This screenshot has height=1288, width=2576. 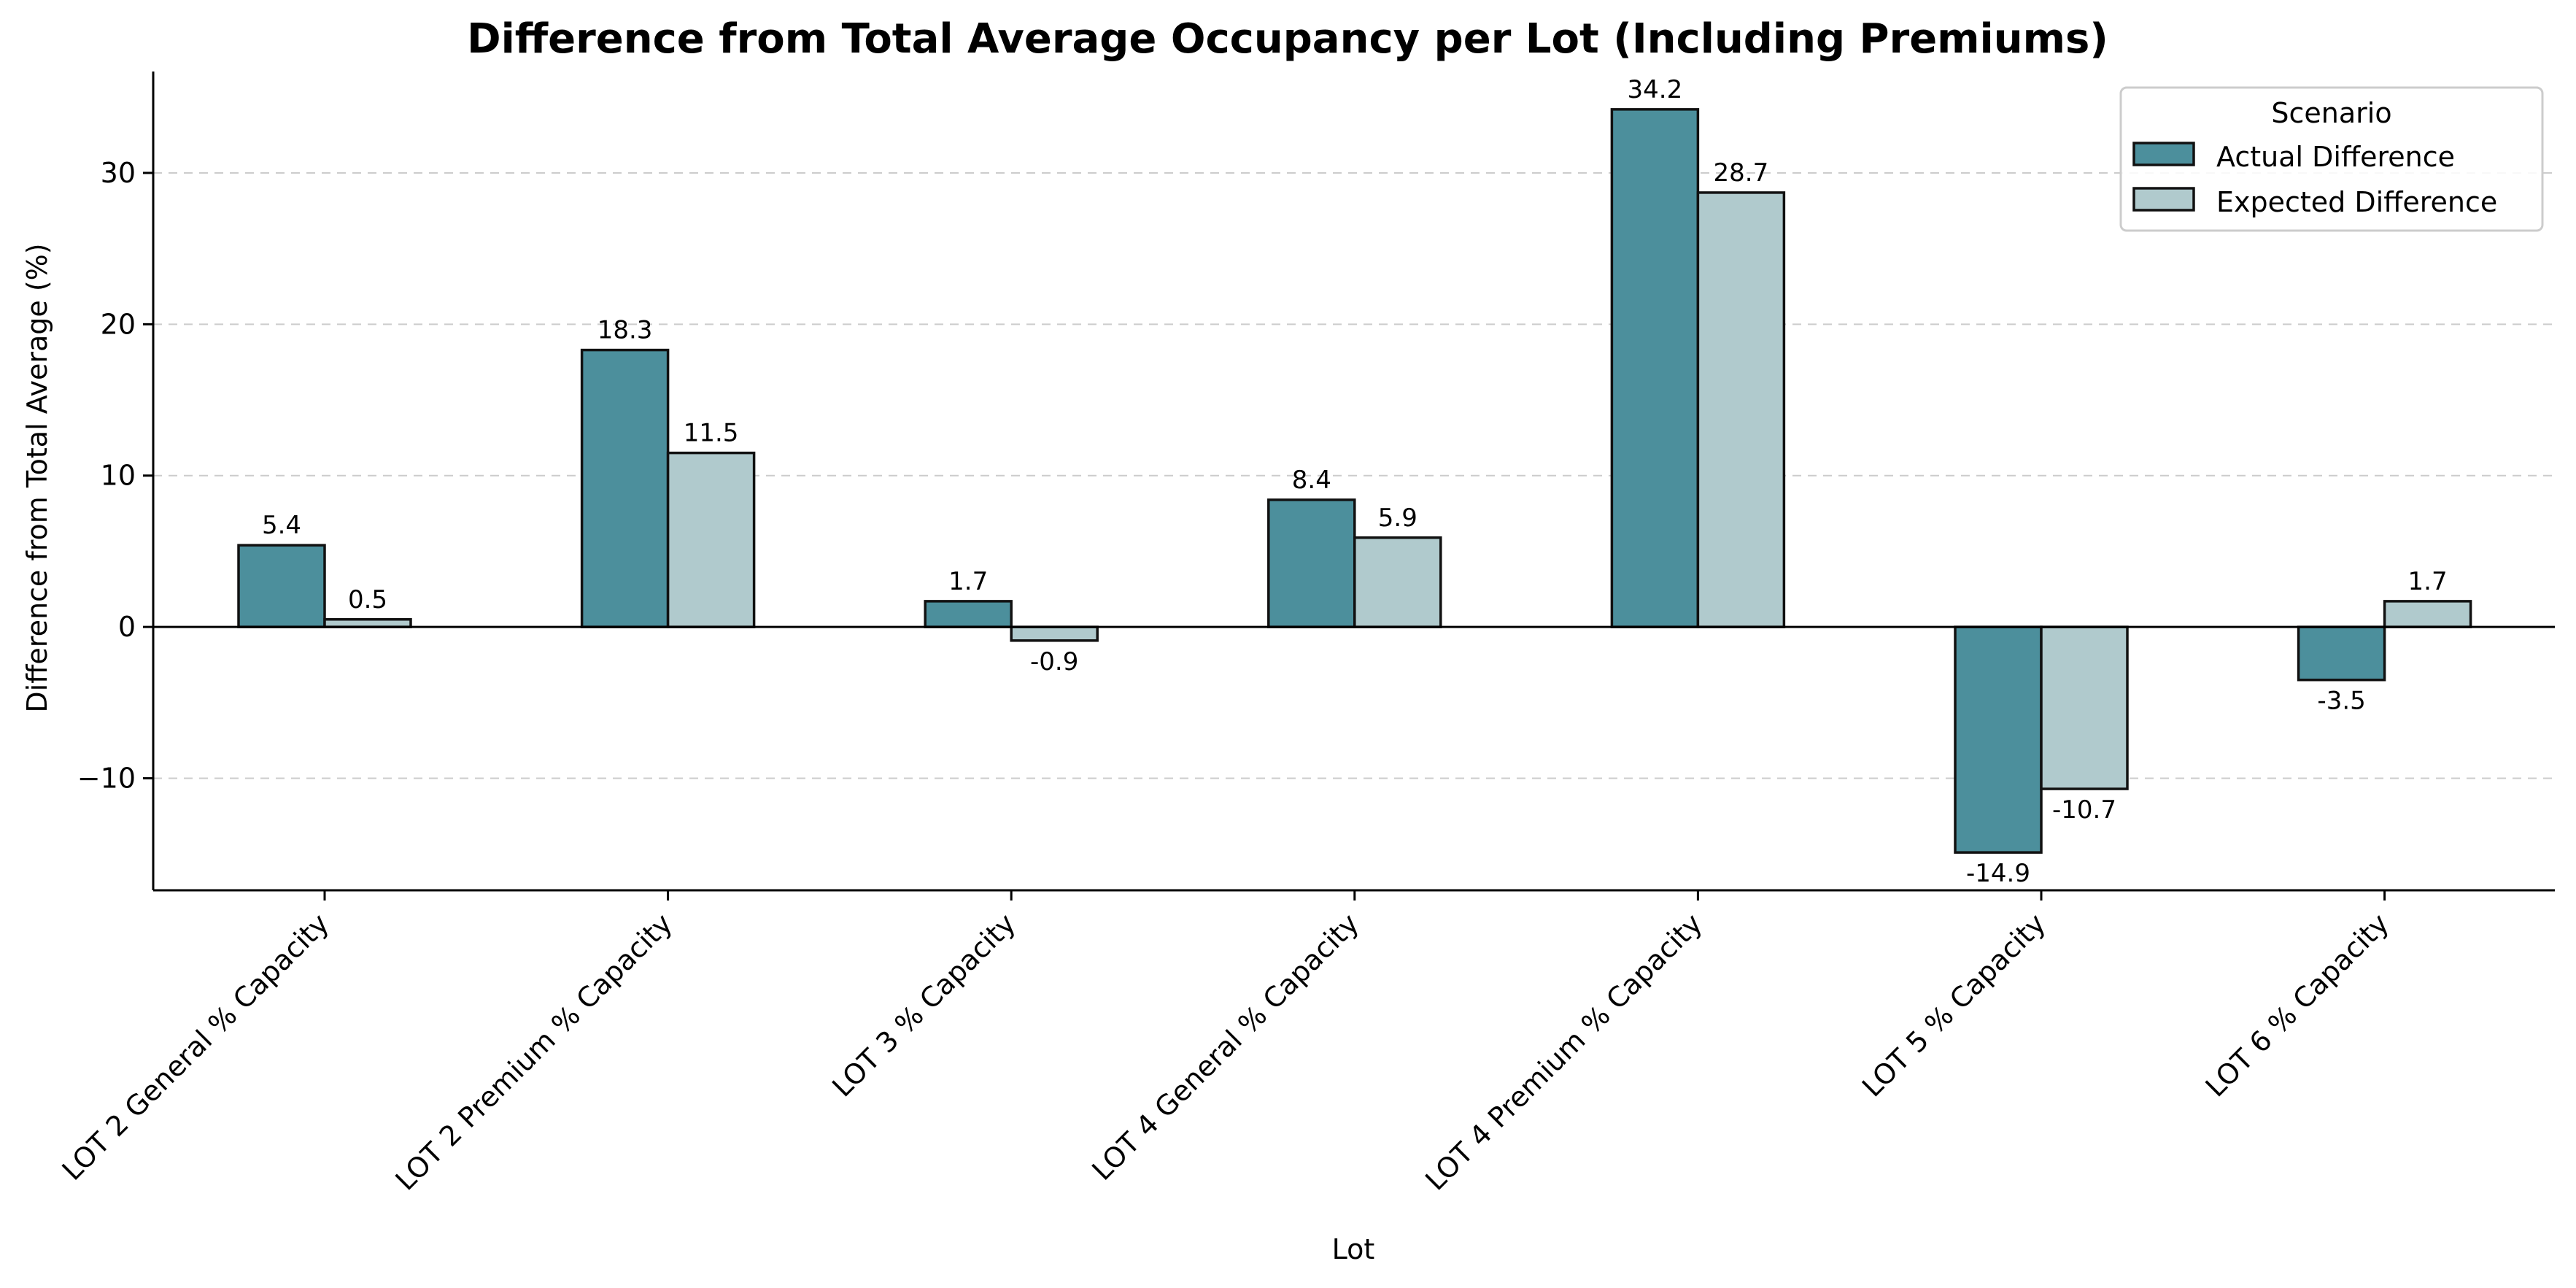 What do you see at coordinates (118, 324) in the screenshot?
I see `y-tick-label: 20` at bounding box center [118, 324].